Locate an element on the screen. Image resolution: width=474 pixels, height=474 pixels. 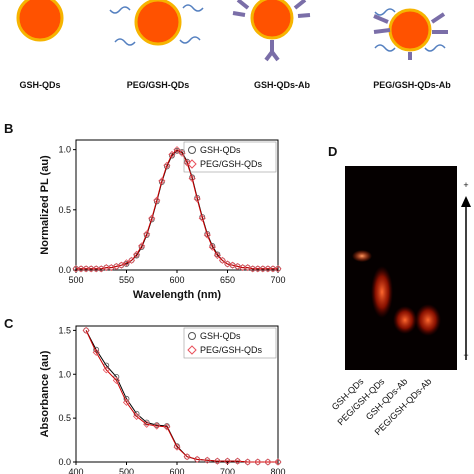
illustrations is located at coordinates (232, 31).